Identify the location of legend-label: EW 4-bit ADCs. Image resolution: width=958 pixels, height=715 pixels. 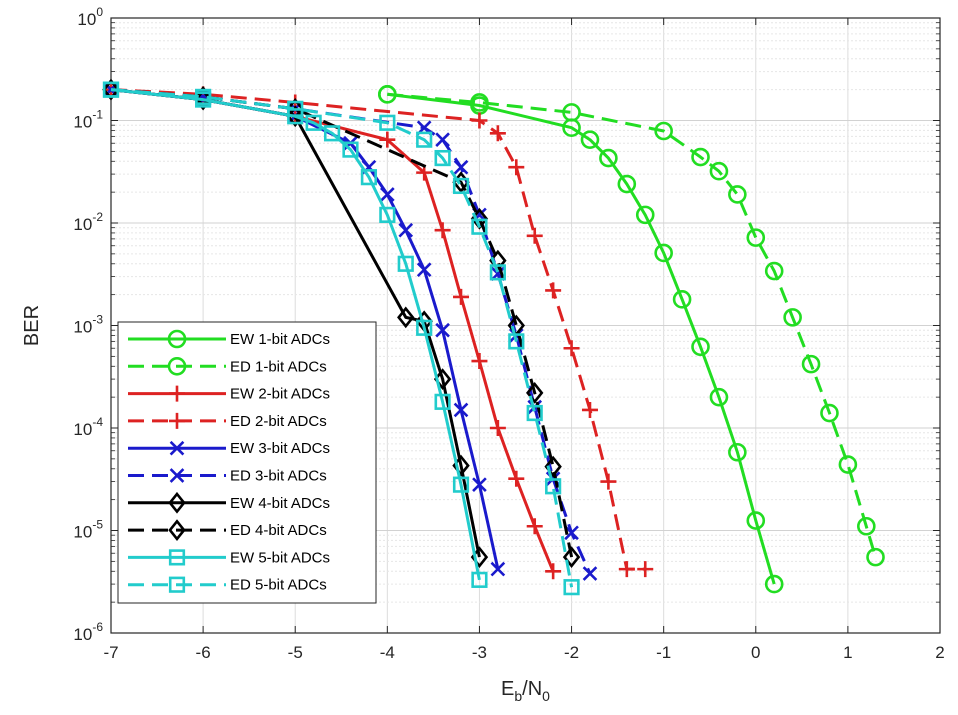
(280, 503).